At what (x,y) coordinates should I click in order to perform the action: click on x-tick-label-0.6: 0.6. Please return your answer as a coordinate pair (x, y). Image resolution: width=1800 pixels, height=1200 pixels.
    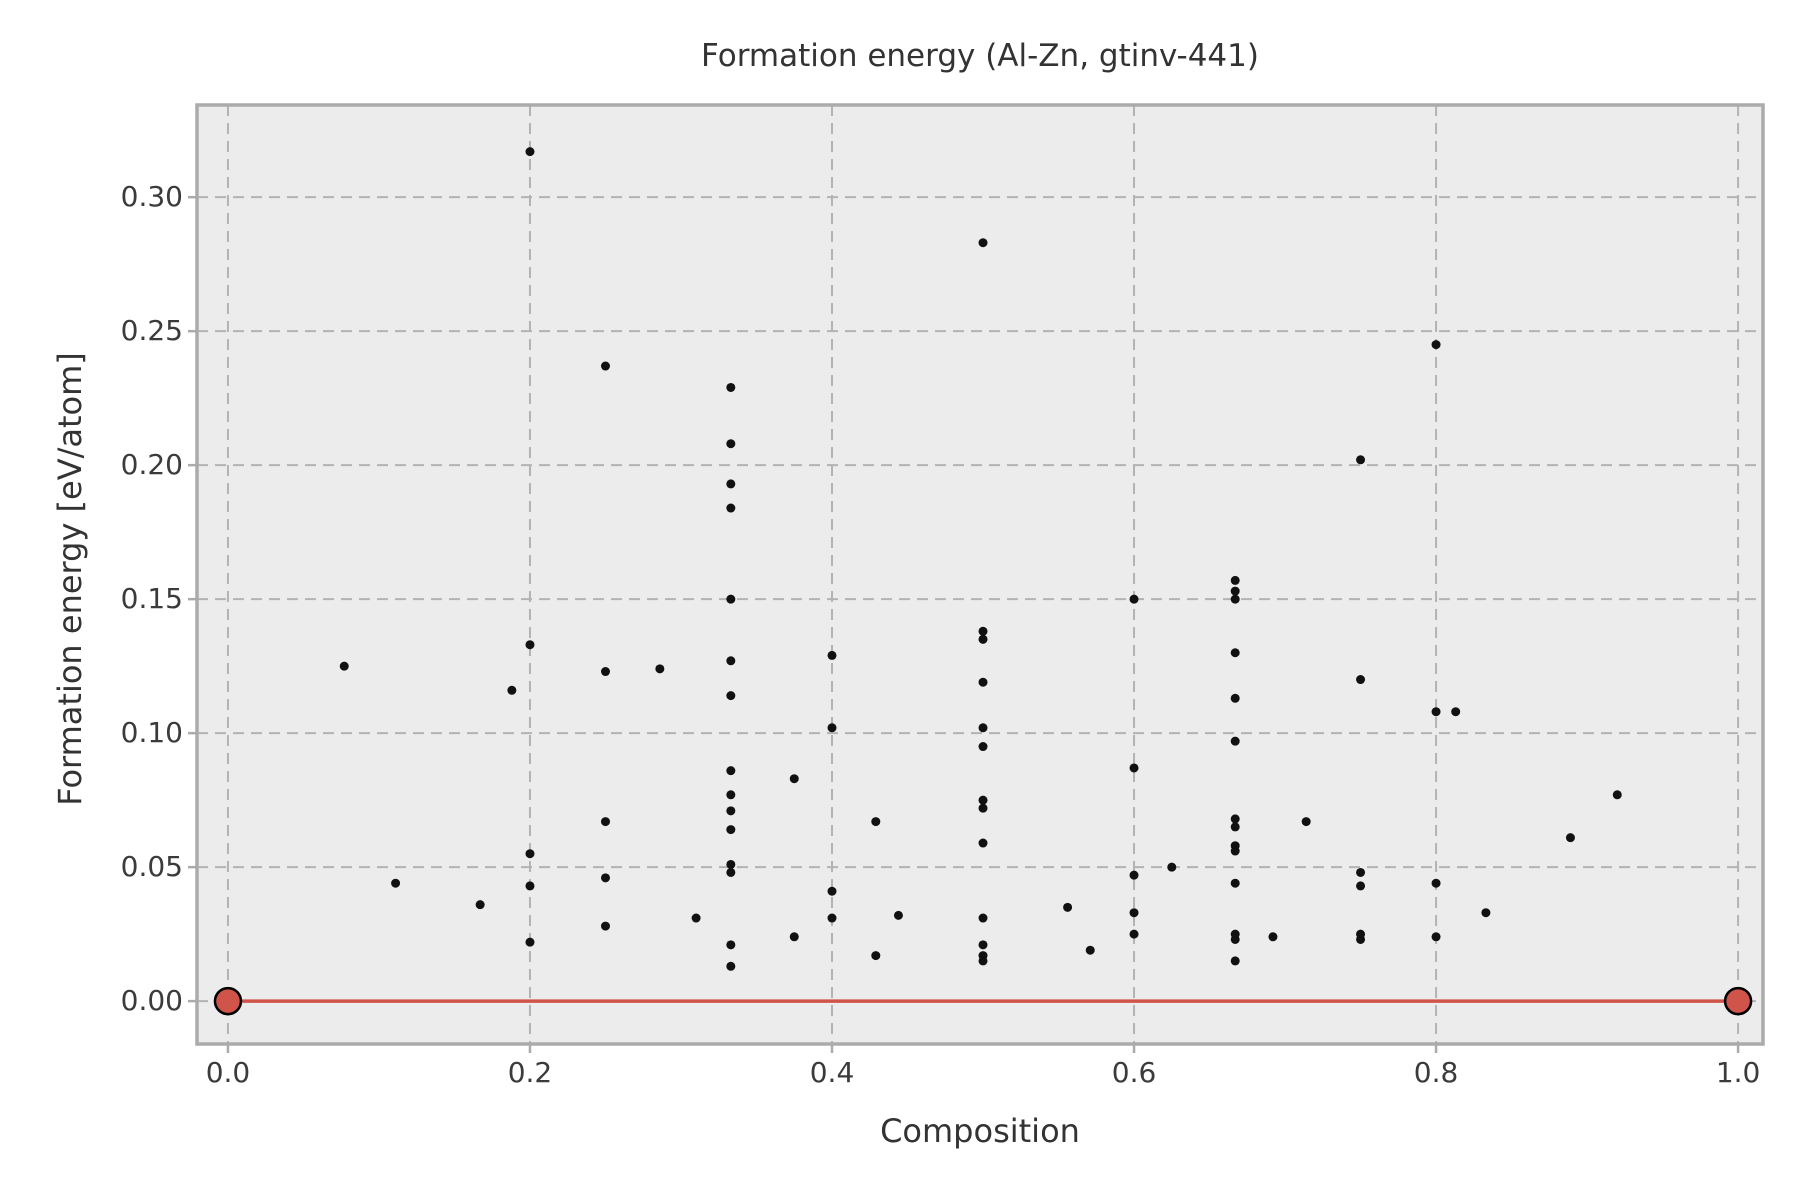
    Looking at the image, I should click on (1134, 1072).